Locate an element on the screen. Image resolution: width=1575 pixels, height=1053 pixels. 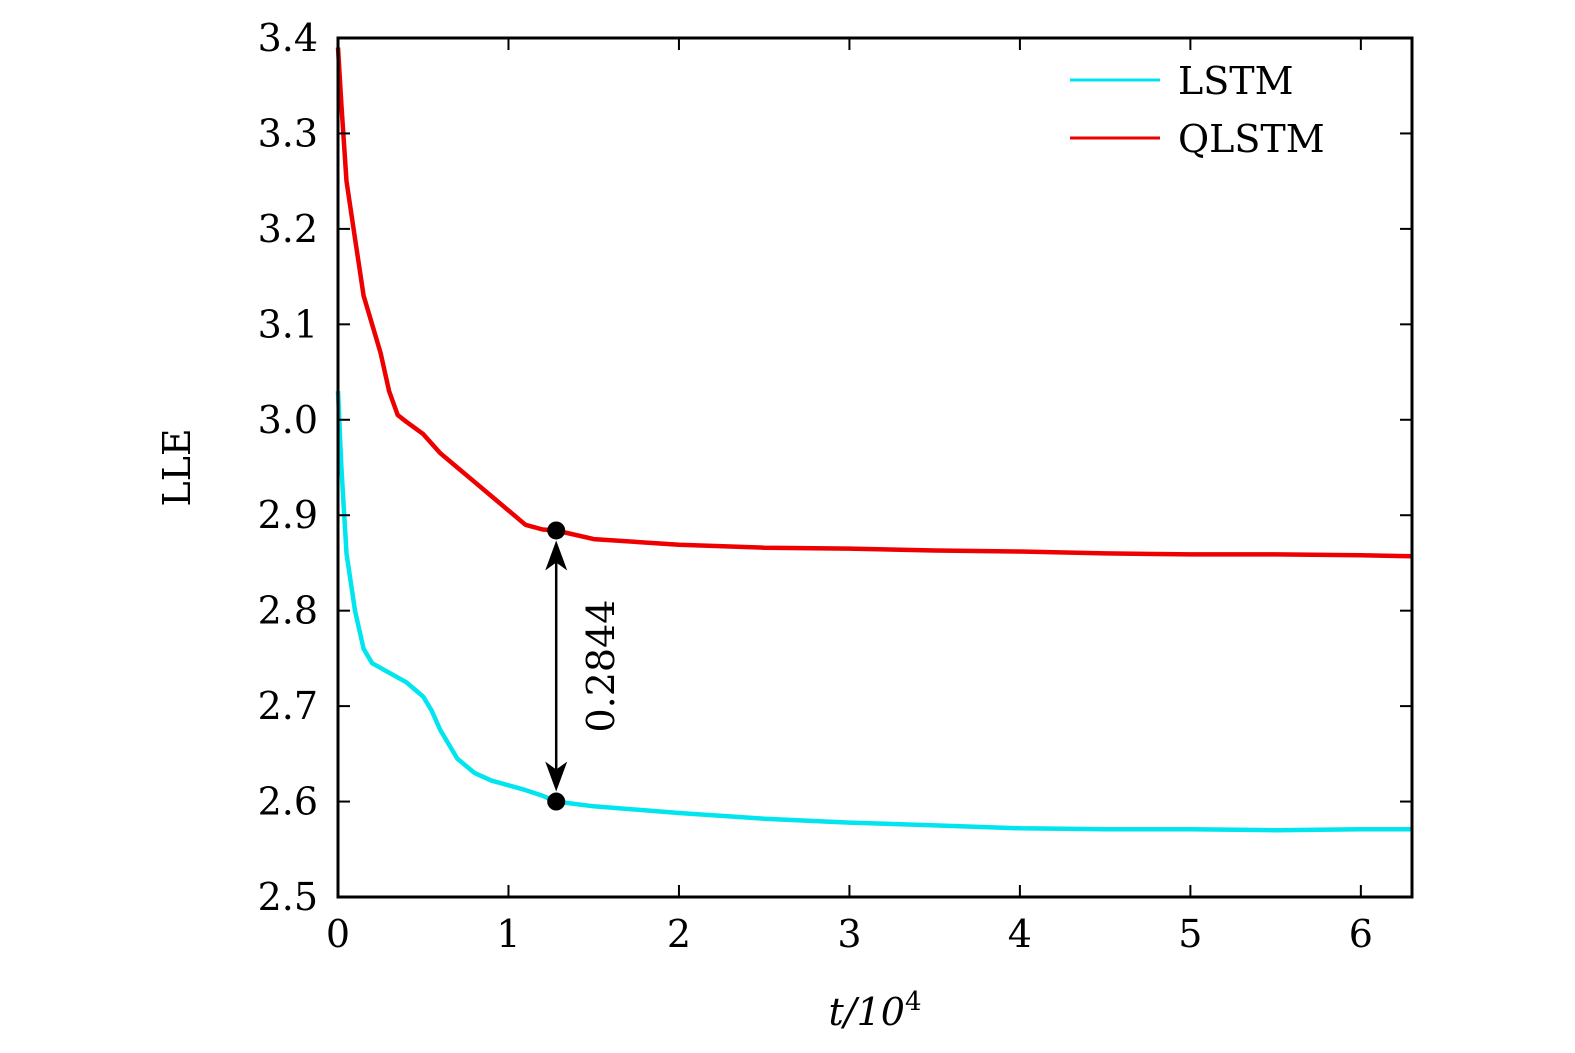
y-tick-label: 3.1 is located at coordinates (288, 324).